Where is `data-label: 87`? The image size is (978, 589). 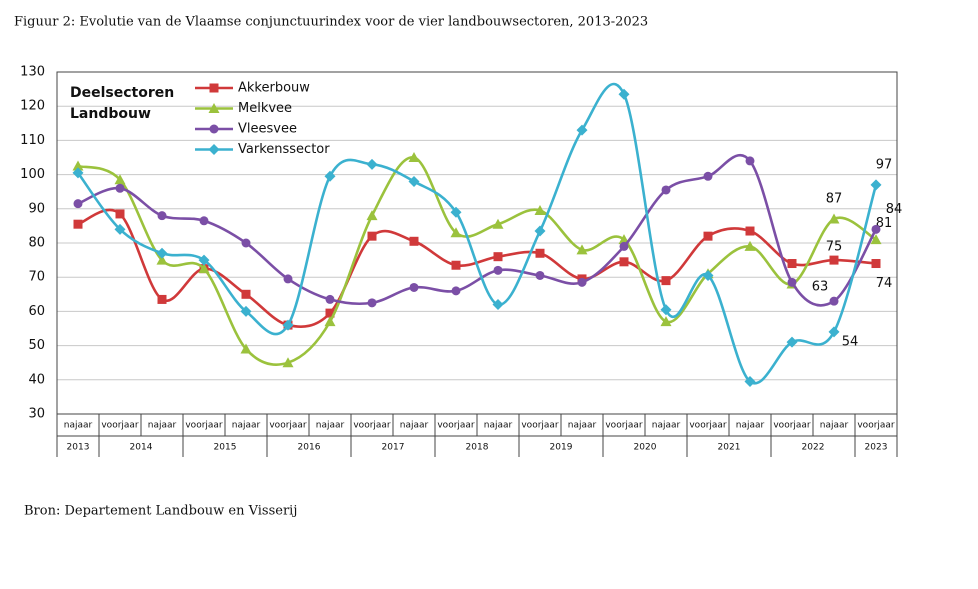 data-label: 87 is located at coordinates (834, 199).